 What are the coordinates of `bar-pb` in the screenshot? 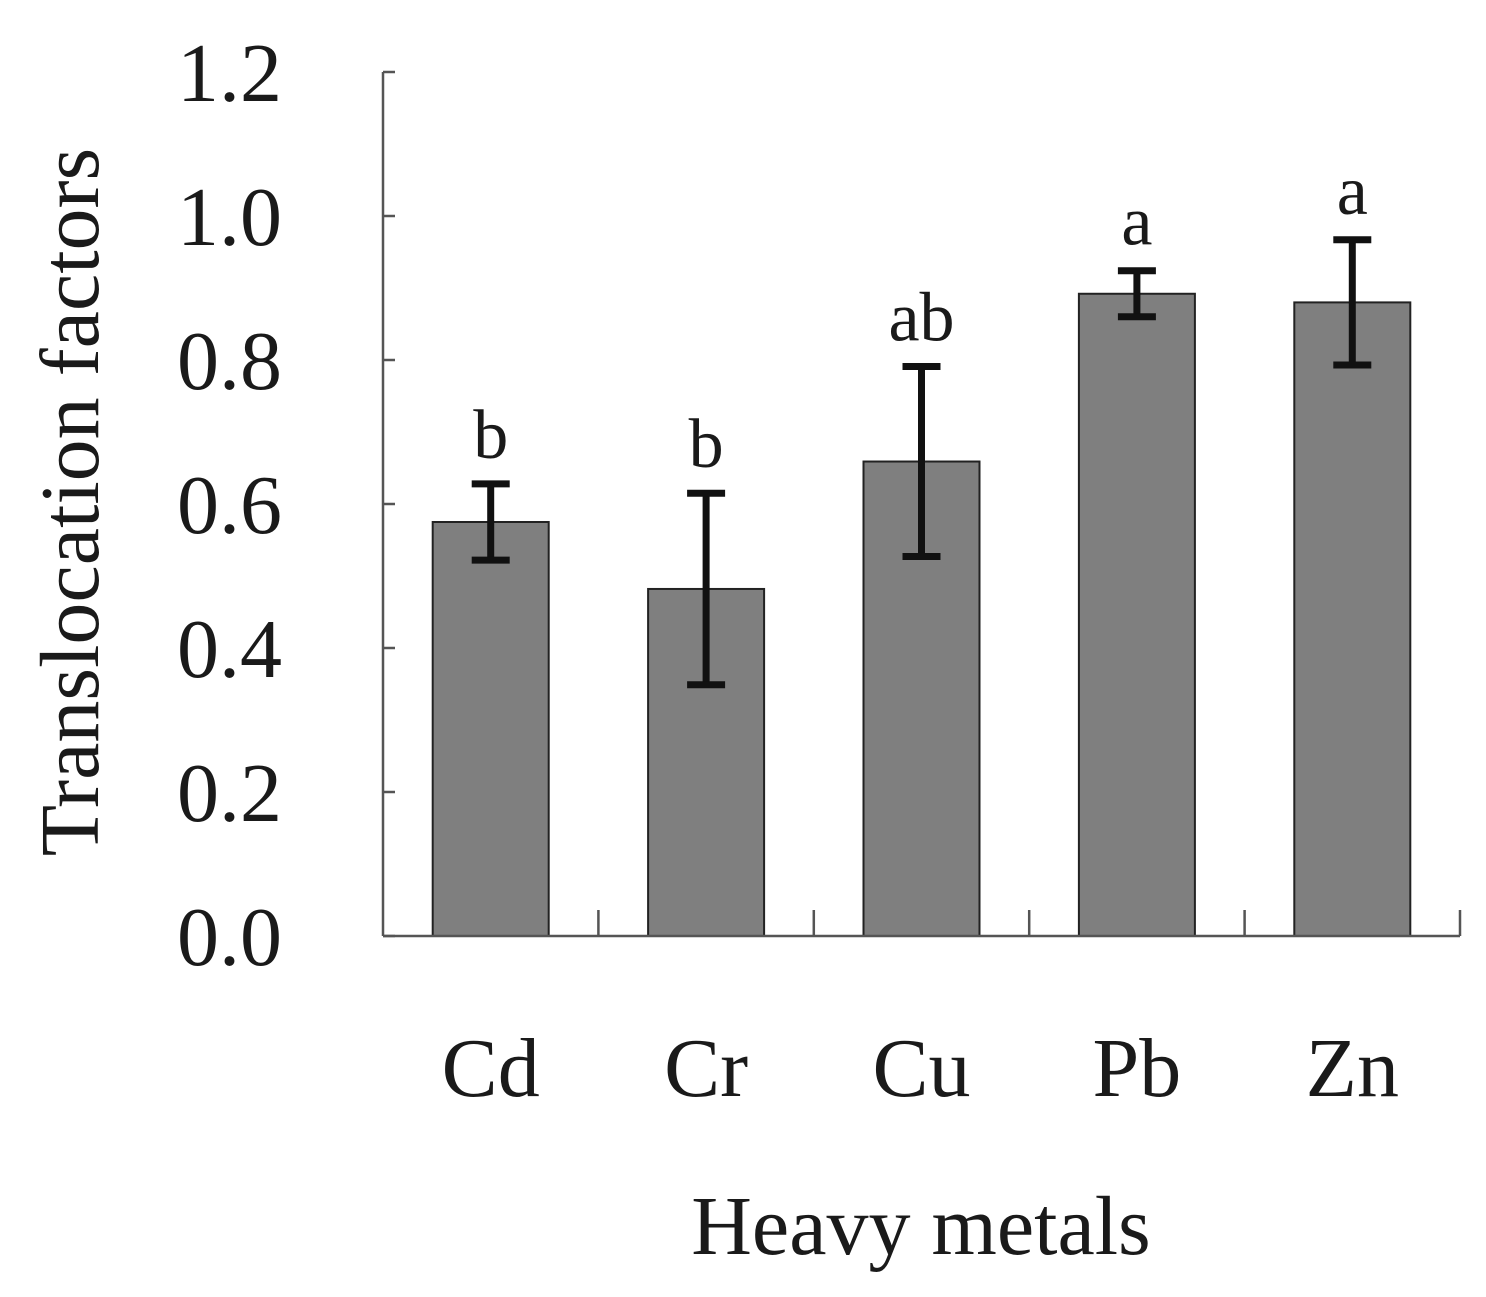 It's located at (1136, 614).